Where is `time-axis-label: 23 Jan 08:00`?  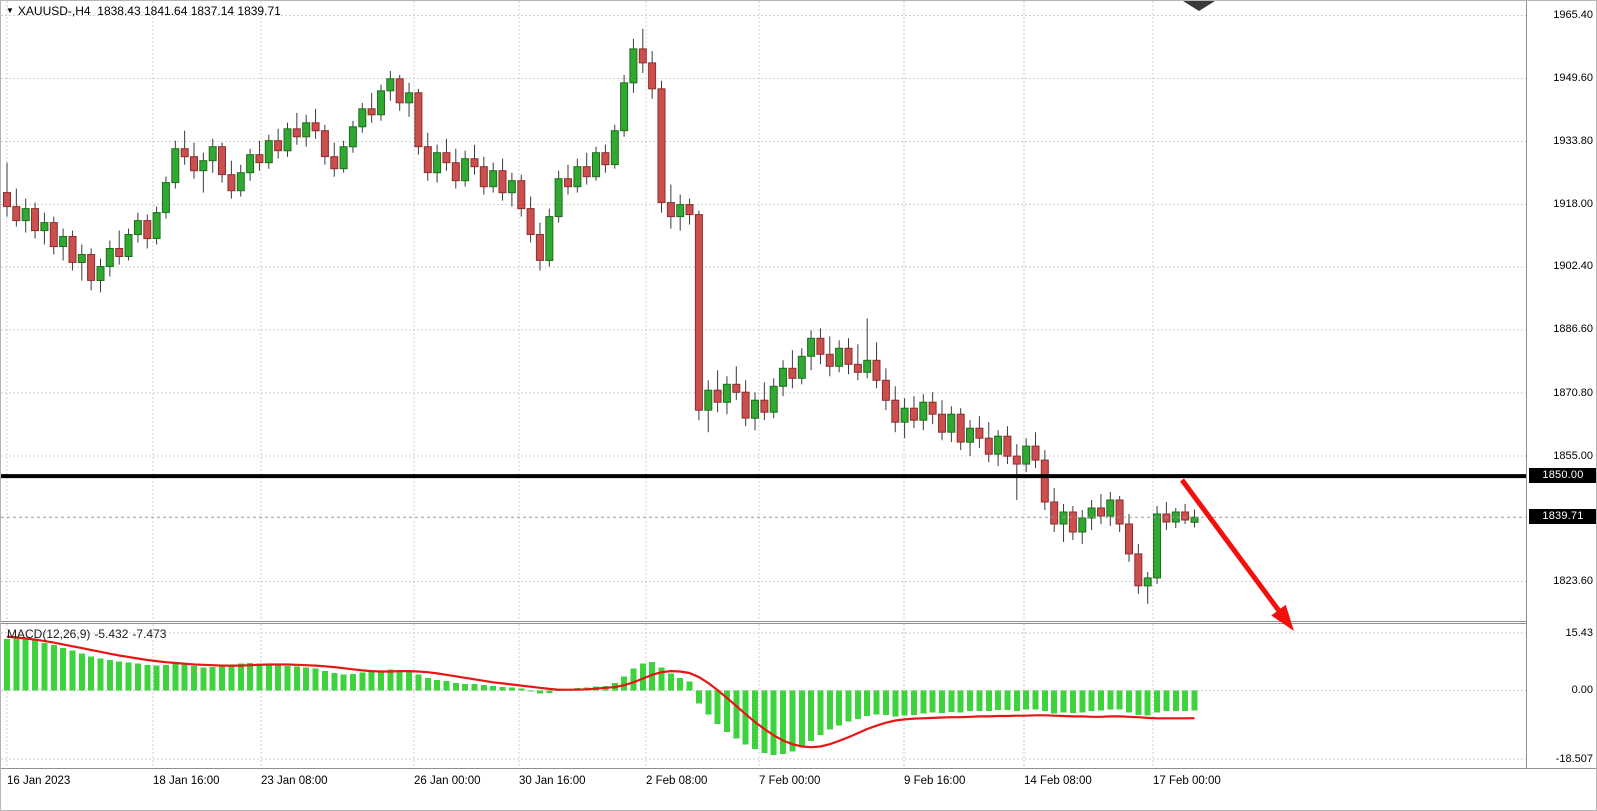
time-axis-label: 23 Jan 08:00 is located at coordinates (294, 781).